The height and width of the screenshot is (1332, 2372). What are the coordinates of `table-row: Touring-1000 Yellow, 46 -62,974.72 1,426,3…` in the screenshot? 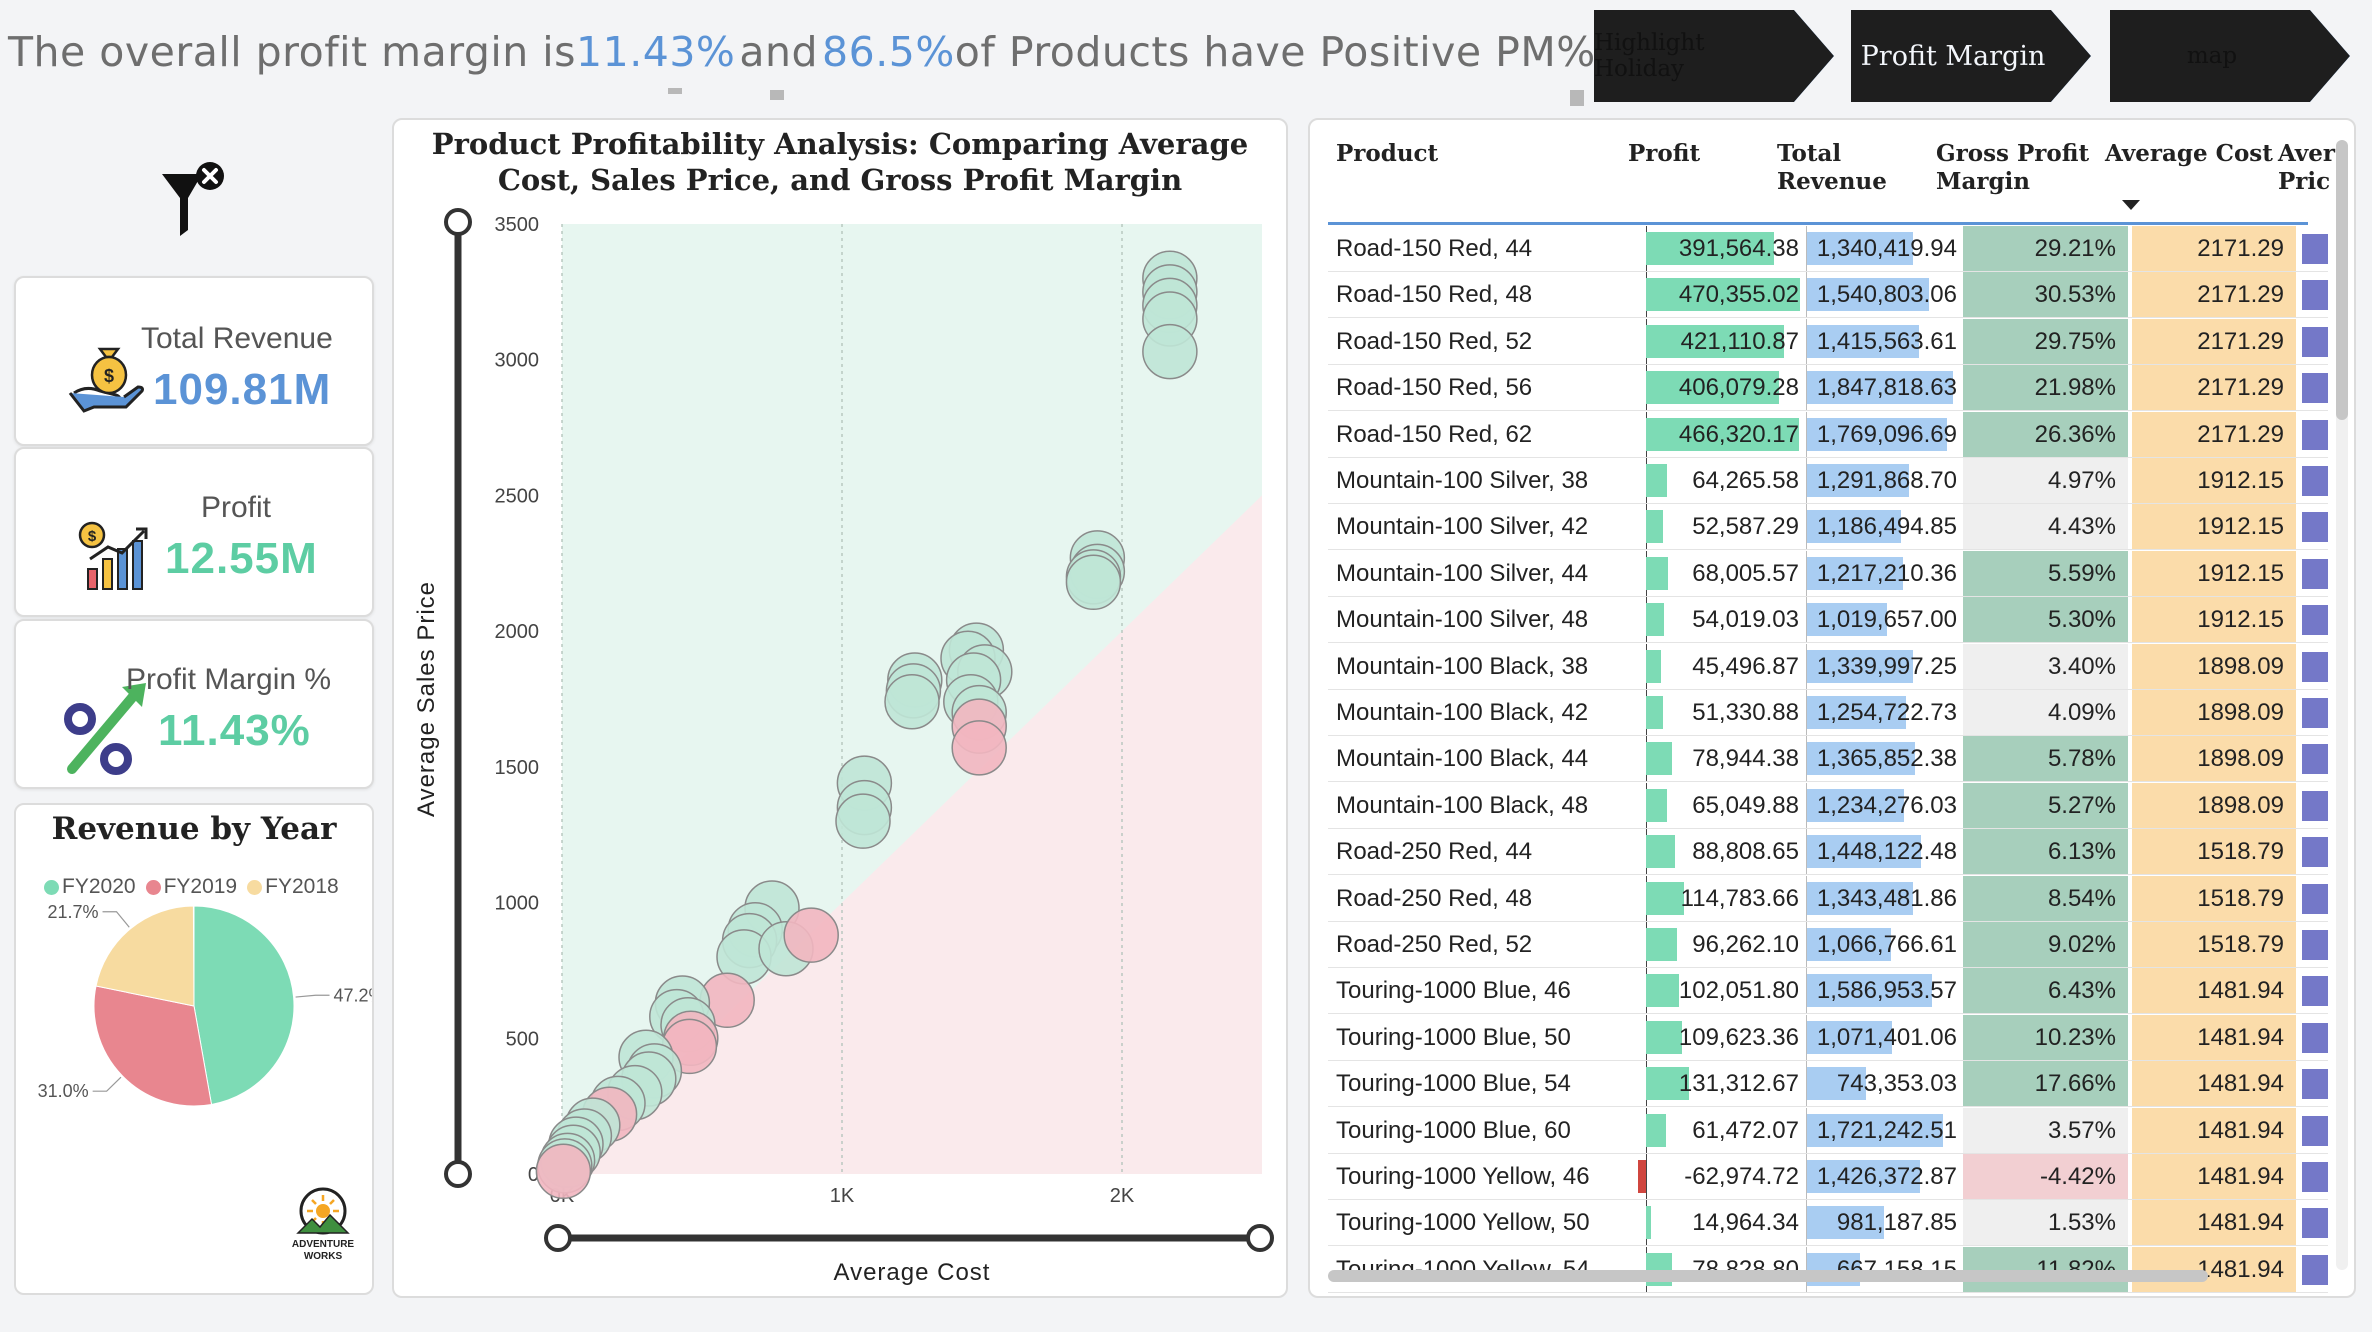 It's located at (1828, 1177).